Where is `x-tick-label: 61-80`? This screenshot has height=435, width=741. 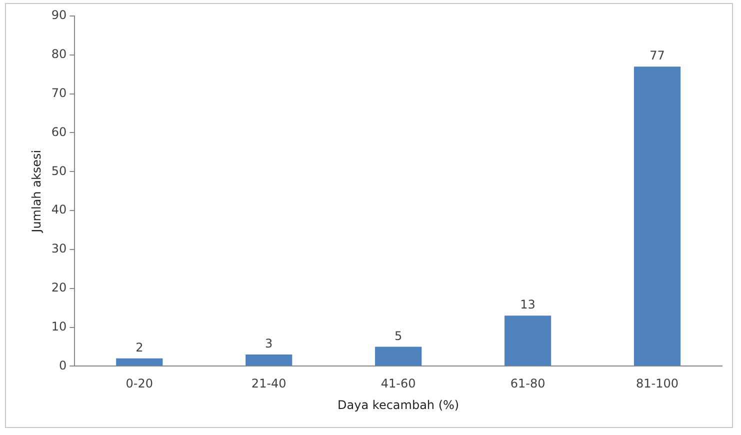
x-tick-label: 61-80 is located at coordinates (528, 383).